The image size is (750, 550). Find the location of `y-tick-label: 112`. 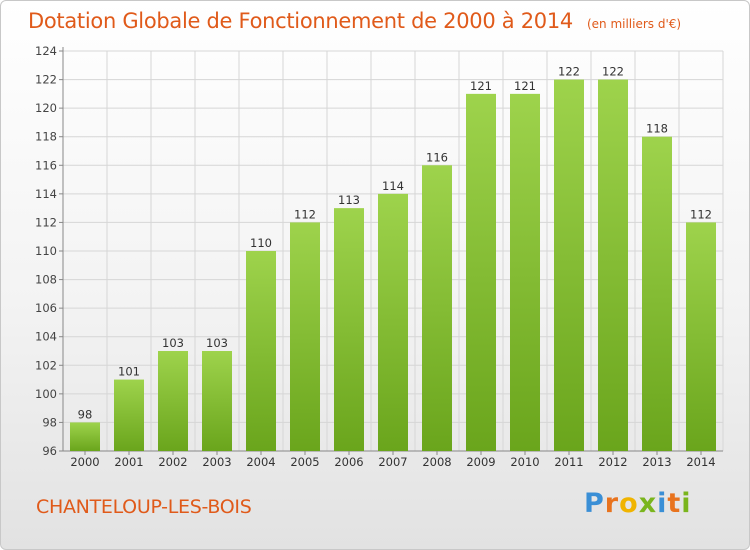

y-tick-label: 112 is located at coordinates (46, 222).